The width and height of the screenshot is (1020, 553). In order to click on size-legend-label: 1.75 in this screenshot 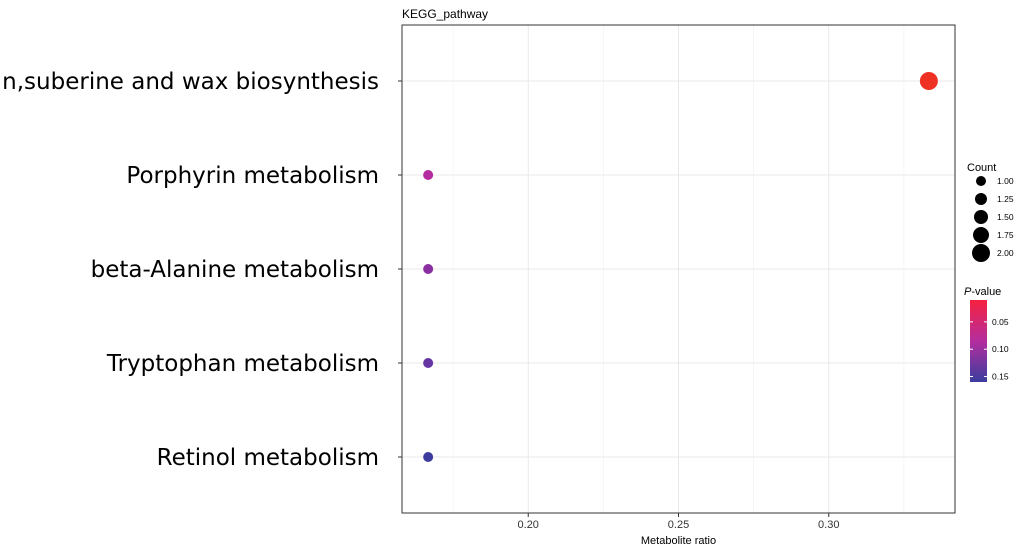, I will do `click(1005, 235)`.